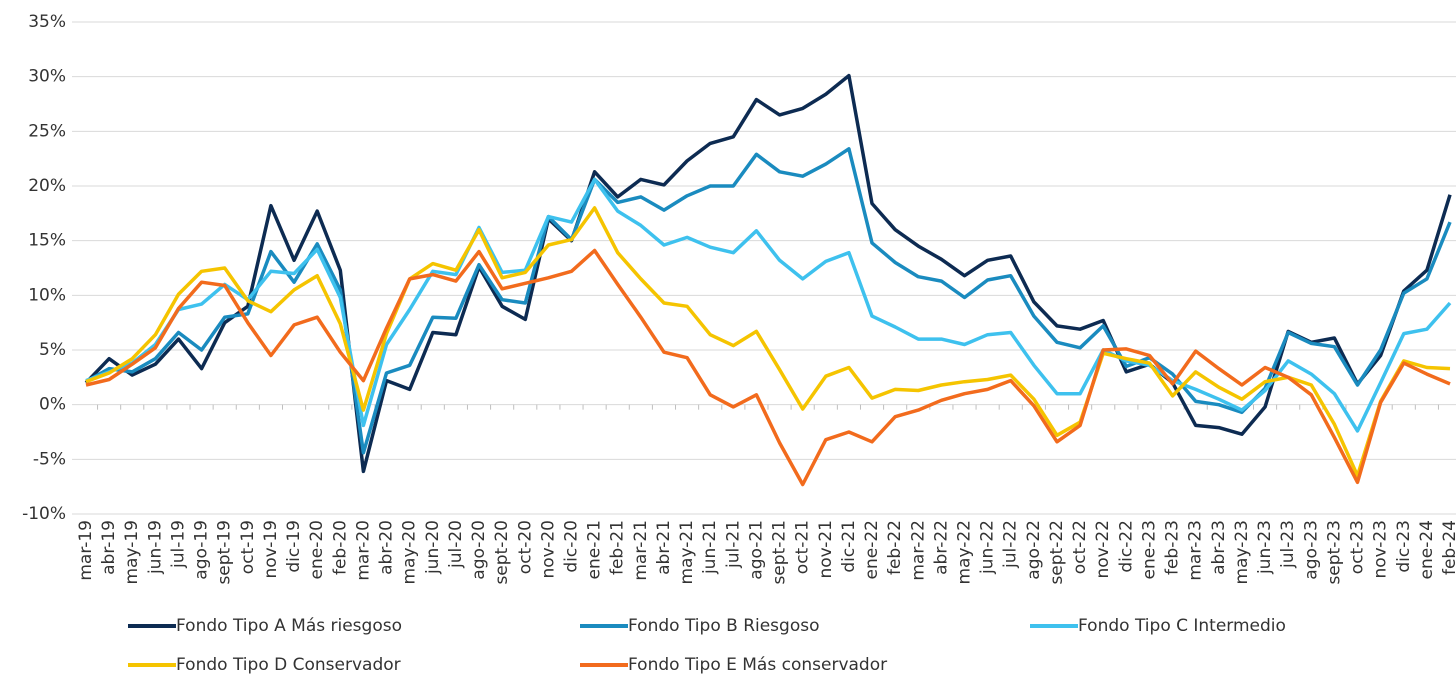  Describe the element at coordinates (479, 550) in the screenshot. I see `x-tick-label: ago-20` at that location.